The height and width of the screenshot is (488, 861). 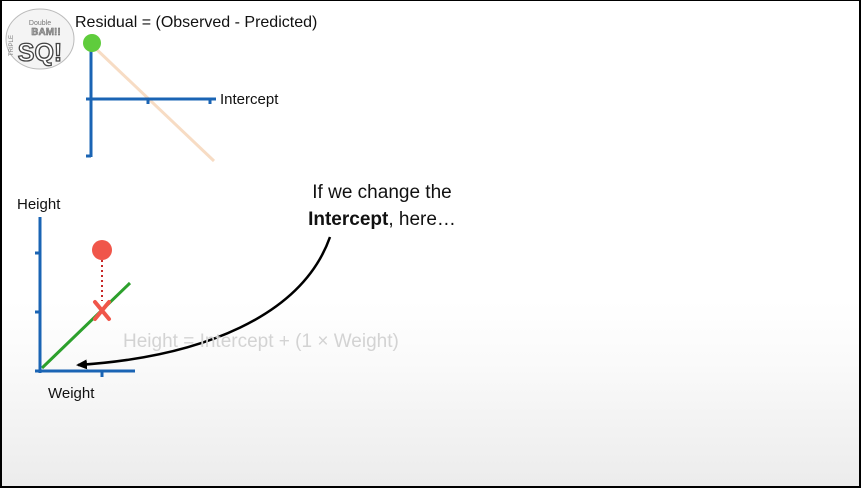 I want to click on callout-arrow, so click(x=204, y=303).